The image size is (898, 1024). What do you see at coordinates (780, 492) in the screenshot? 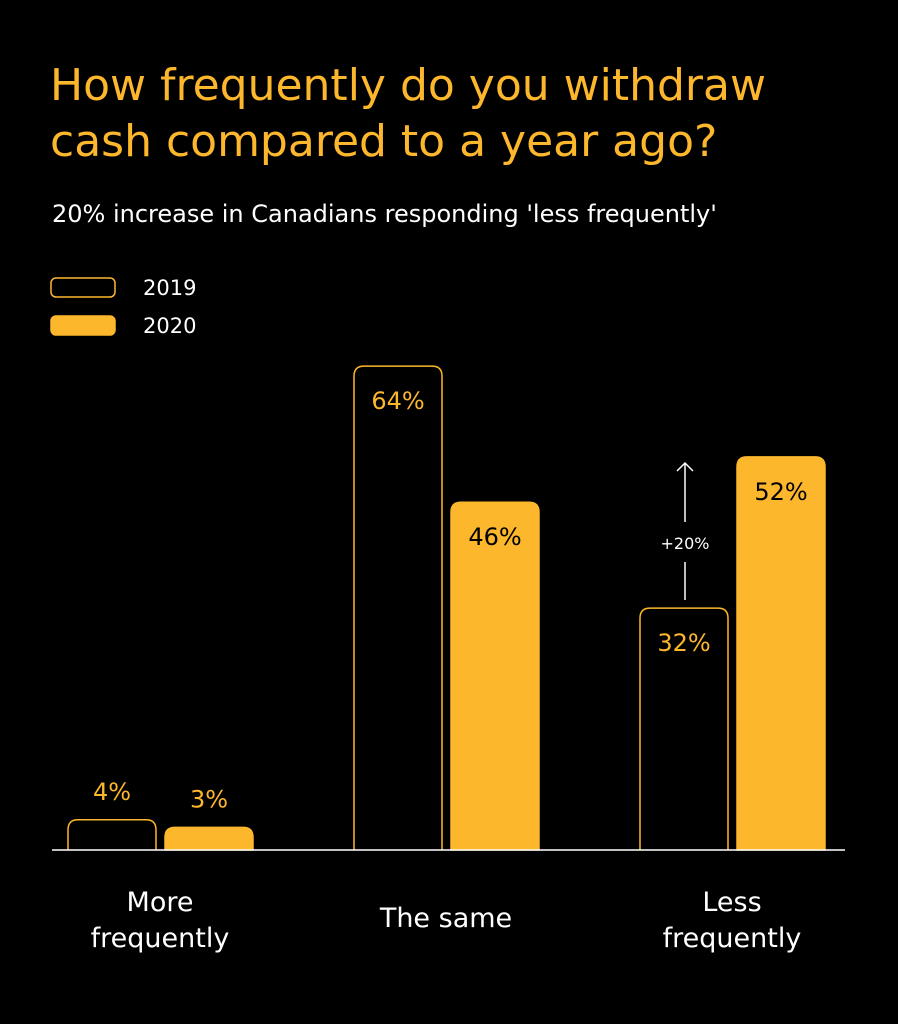
I see `data-label: 52%` at bounding box center [780, 492].